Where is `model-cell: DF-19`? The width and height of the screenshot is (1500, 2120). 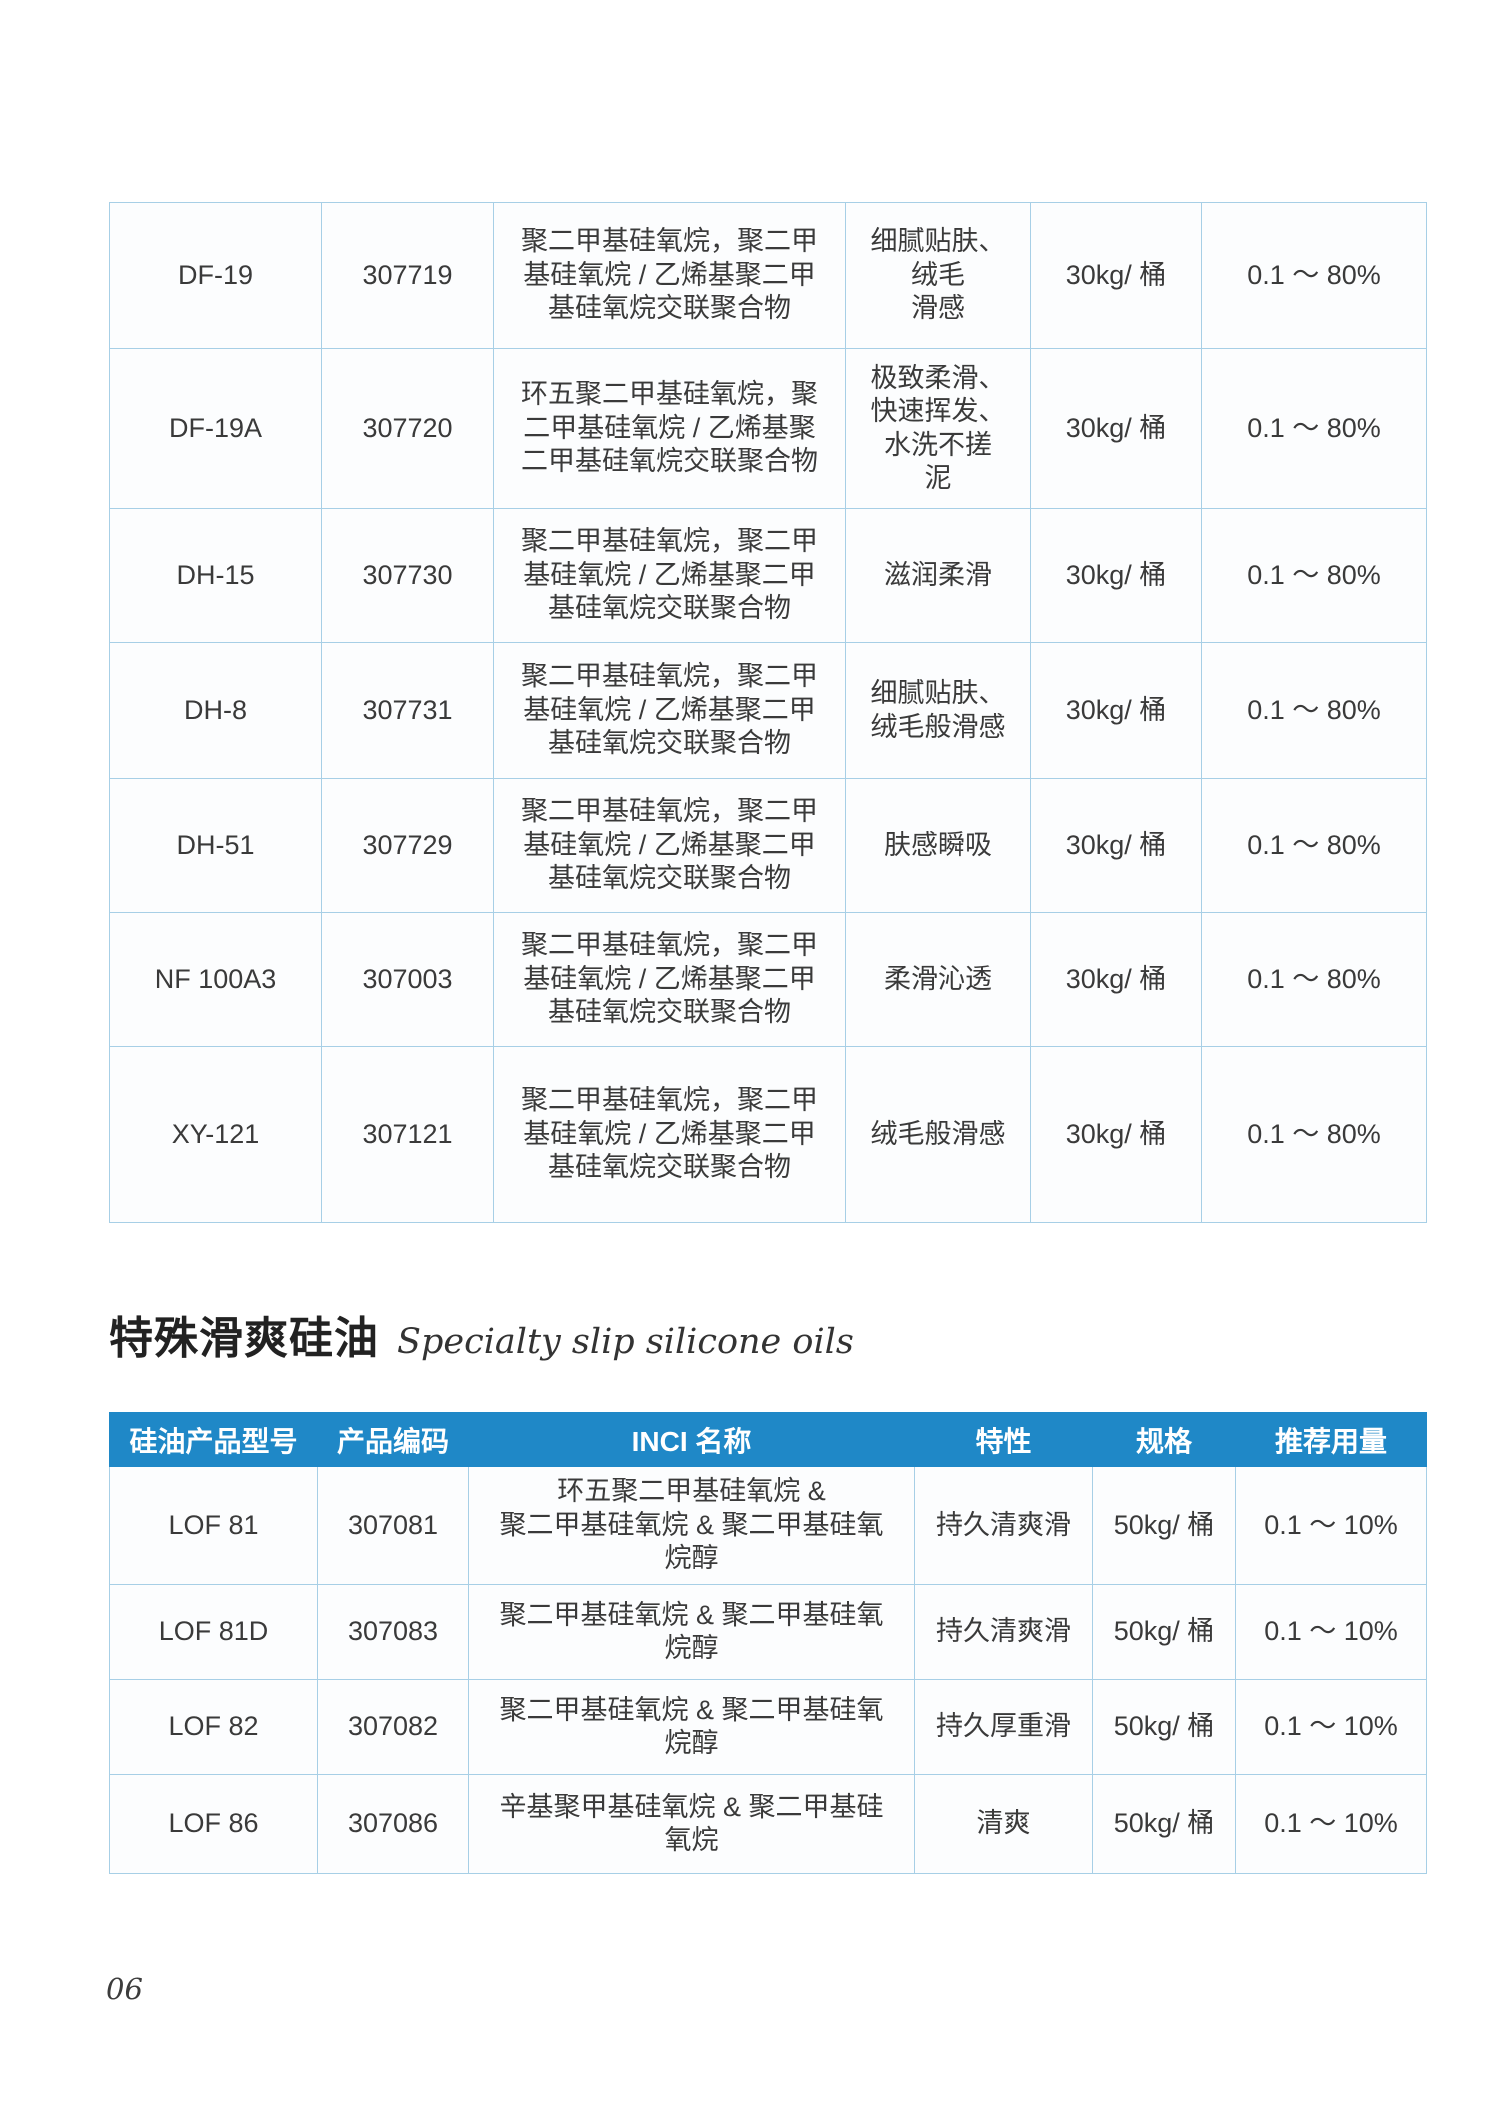 model-cell: DF-19 is located at coordinates (215, 275).